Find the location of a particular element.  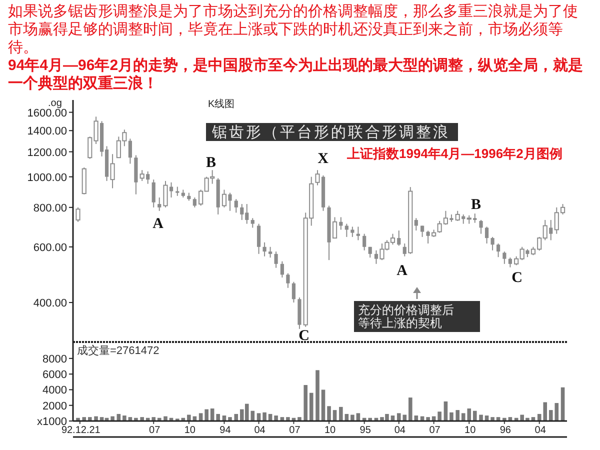

y-tick-label: 1600.00 is located at coordinates (47, 113).